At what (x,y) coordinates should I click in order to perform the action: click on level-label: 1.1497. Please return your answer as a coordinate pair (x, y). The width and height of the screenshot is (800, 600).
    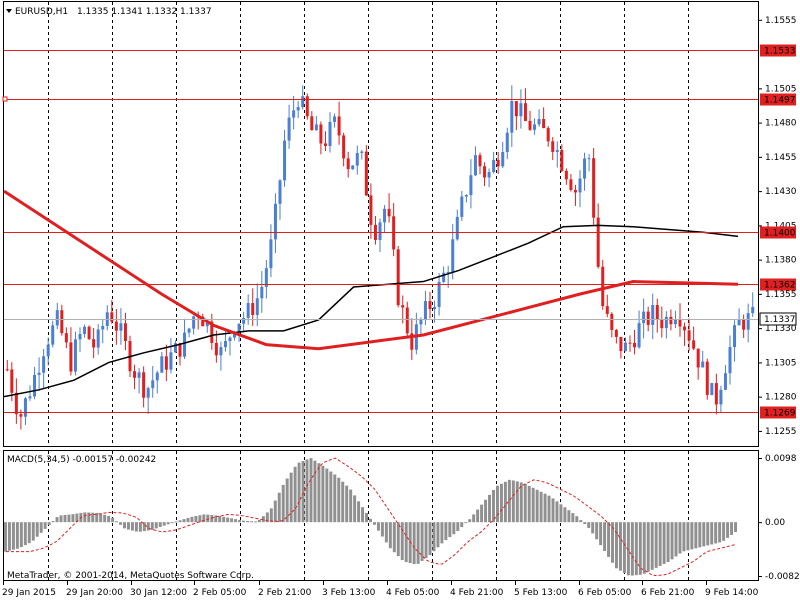
    Looking at the image, I should click on (780, 101).